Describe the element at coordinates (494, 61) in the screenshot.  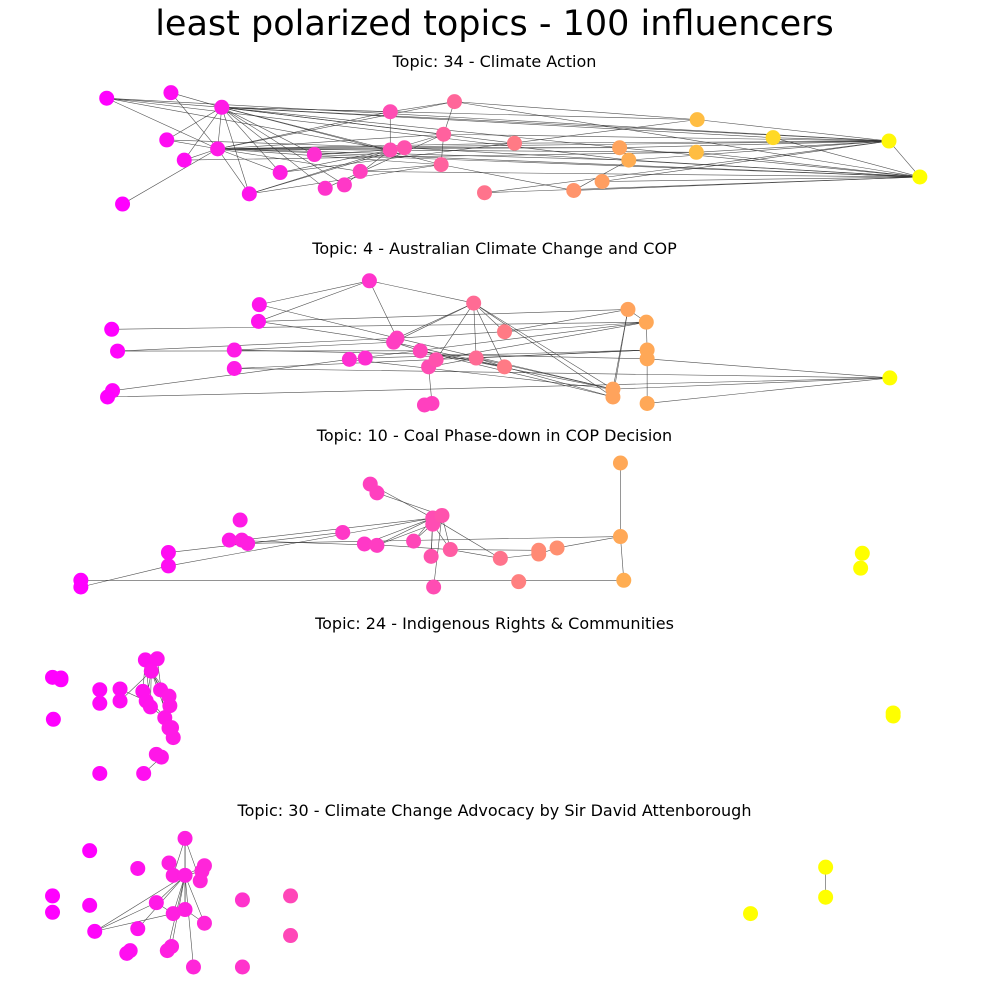
I see `panel-title-1: Topic: 34 - Climate Action` at that location.